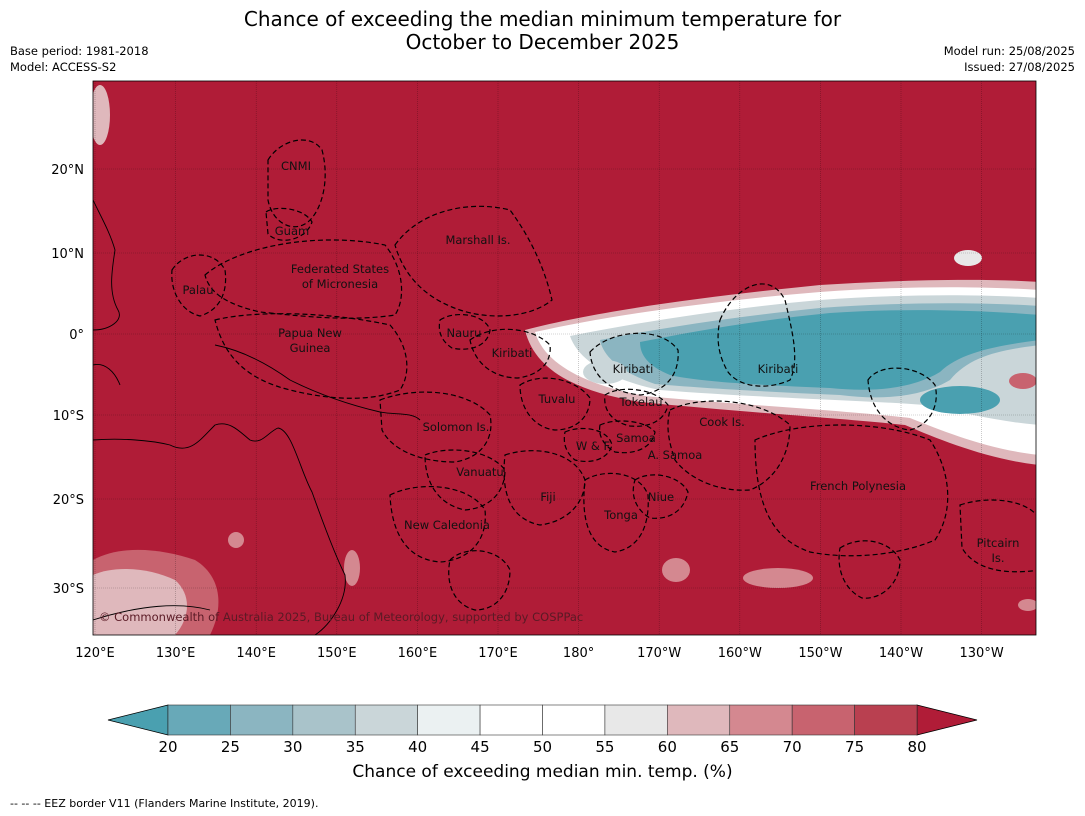  I want to click on eez-guam, so click(289, 224).